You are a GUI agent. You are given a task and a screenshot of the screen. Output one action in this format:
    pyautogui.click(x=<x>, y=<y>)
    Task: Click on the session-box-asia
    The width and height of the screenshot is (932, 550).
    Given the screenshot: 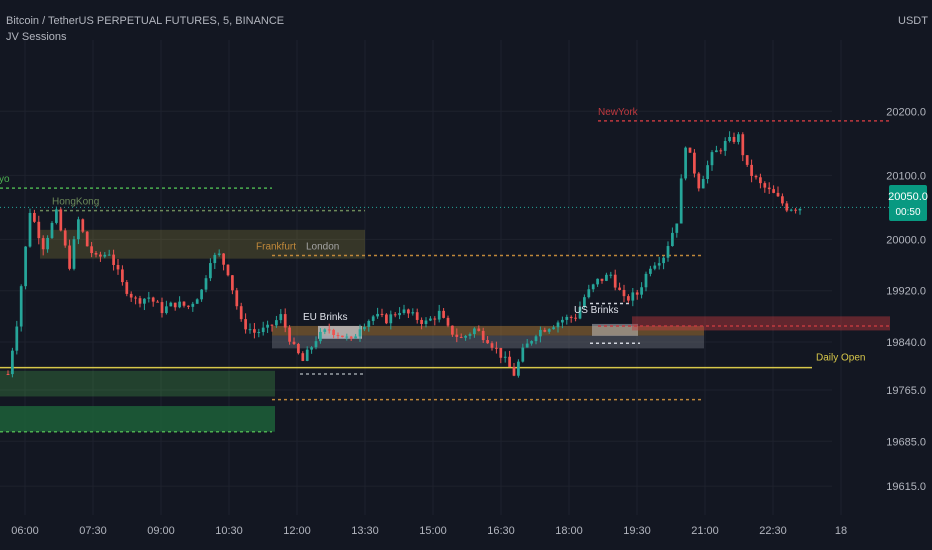 What is the action you would take?
    pyautogui.click(x=202, y=244)
    